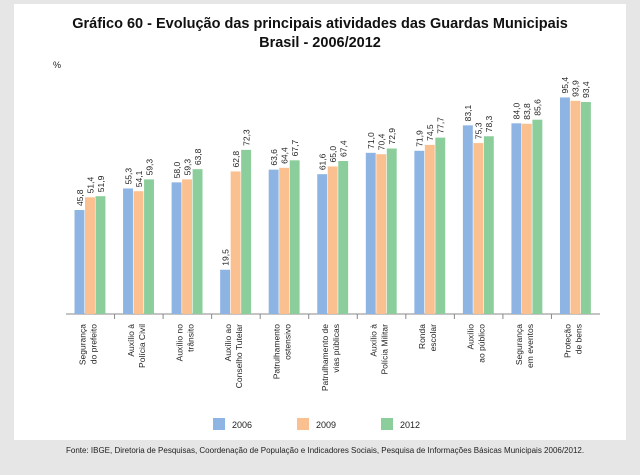 The image size is (640, 475). What do you see at coordinates (482, 343) in the screenshot?
I see `category-label: ao público` at bounding box center [482, 343].